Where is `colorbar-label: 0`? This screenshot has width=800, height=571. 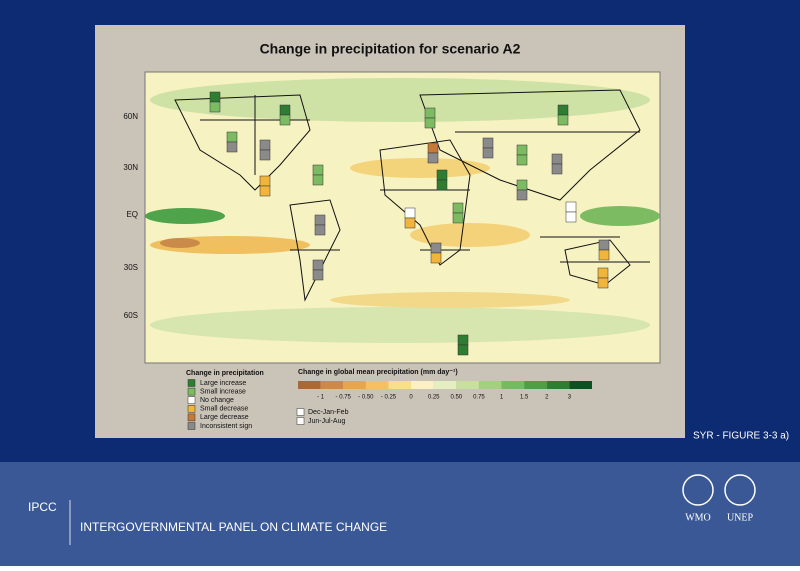
colorbar-label: 0 is located at coordinates (411, 398).